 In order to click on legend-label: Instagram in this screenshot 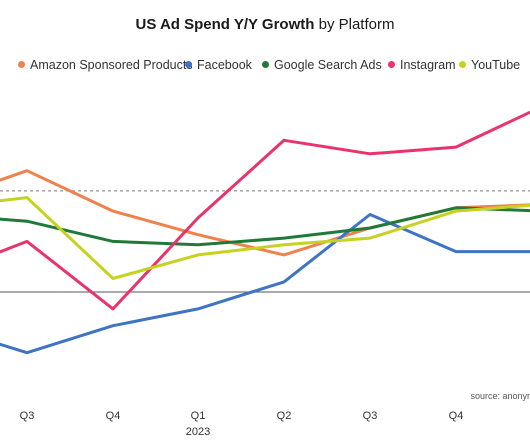, I will do `click(428, 65)`.